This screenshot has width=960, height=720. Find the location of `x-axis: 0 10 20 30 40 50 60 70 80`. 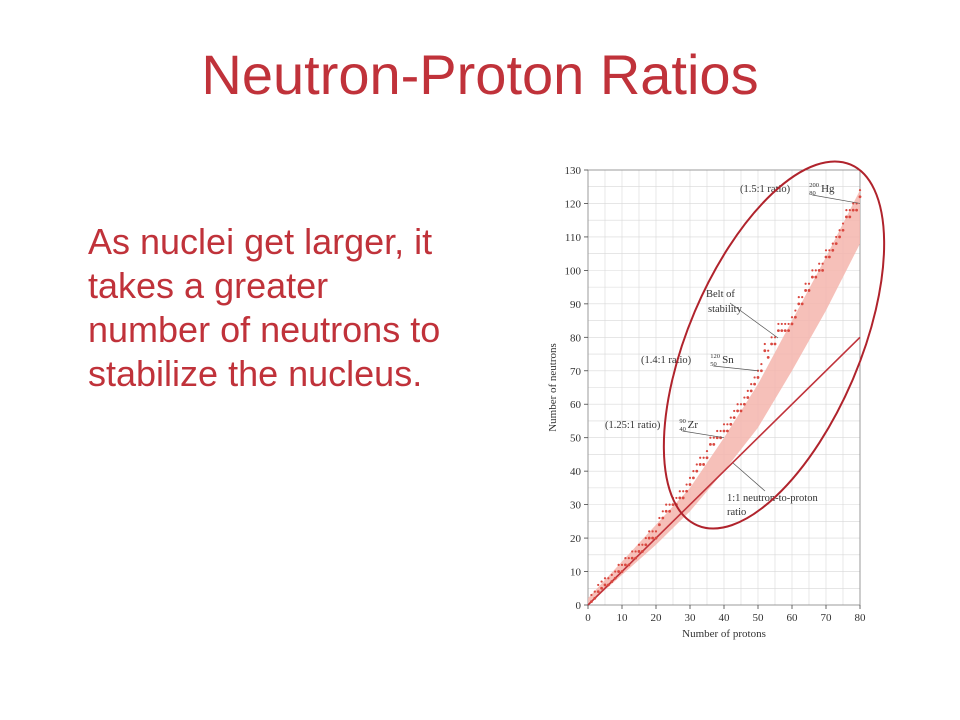

x-axis: 0 10 20 30 40 50 60 70 80 is located at coordinates (725, 614).